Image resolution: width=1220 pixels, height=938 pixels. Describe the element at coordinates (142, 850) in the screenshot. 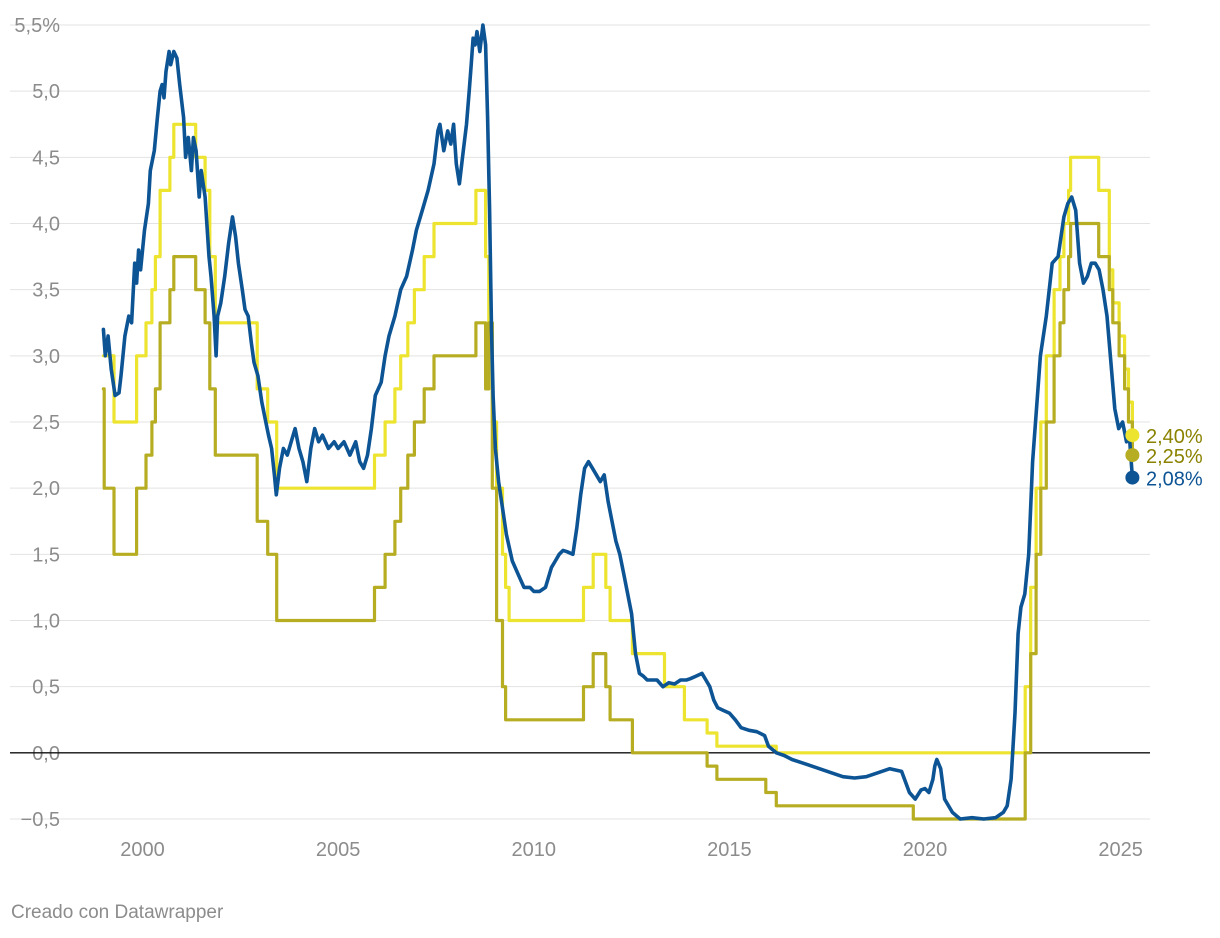

I see `x-tick-label: 2000` at that location.